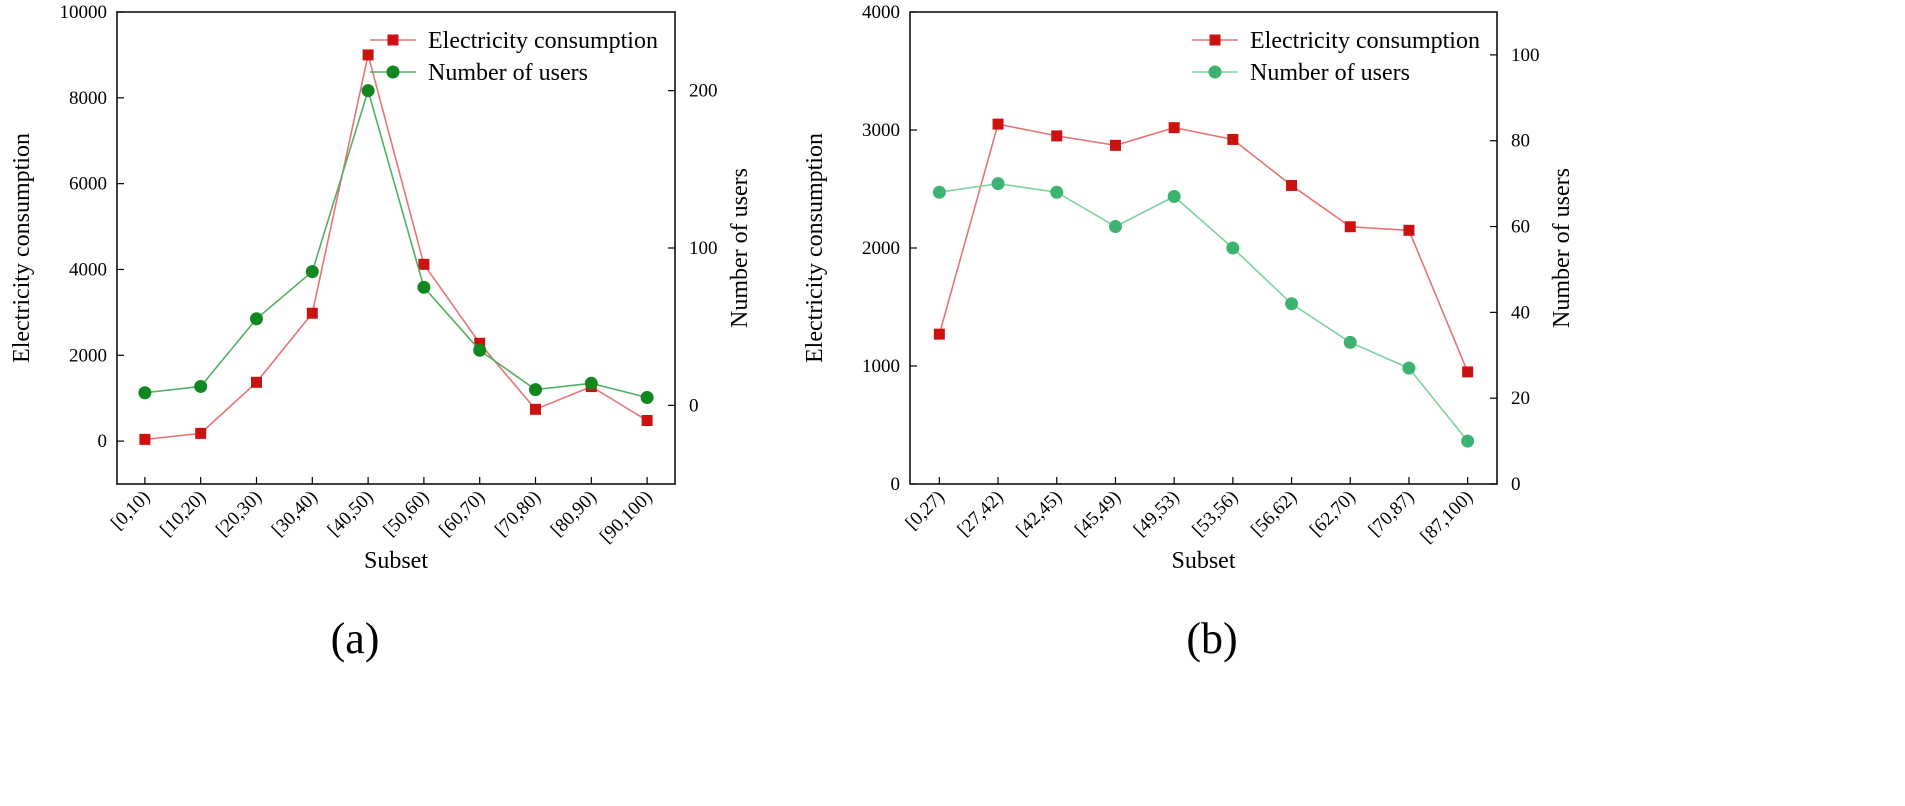  Describe the element at coordinates (1520, 141) in the screenshot. I see `right-y-tick-label: 80` at that location.